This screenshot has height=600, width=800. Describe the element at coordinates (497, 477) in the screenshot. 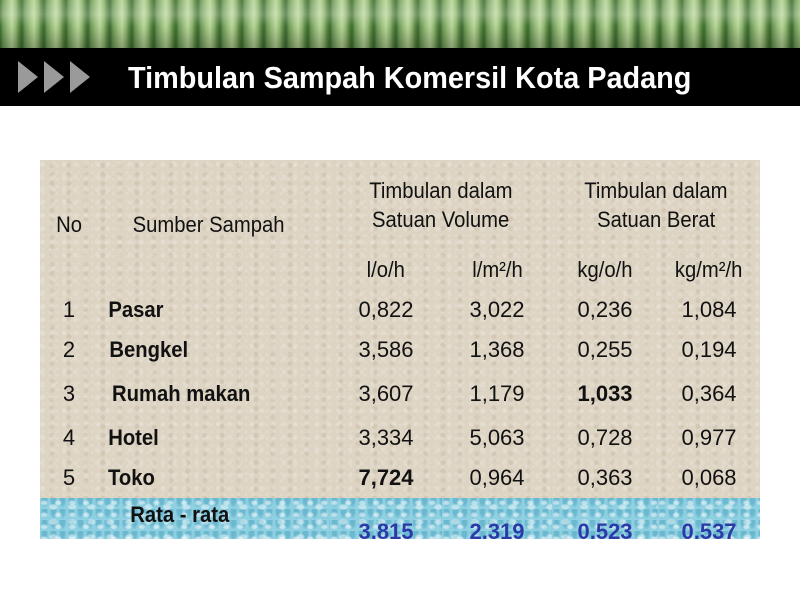

I see `cell-lm2-h: 0,964` at that location.